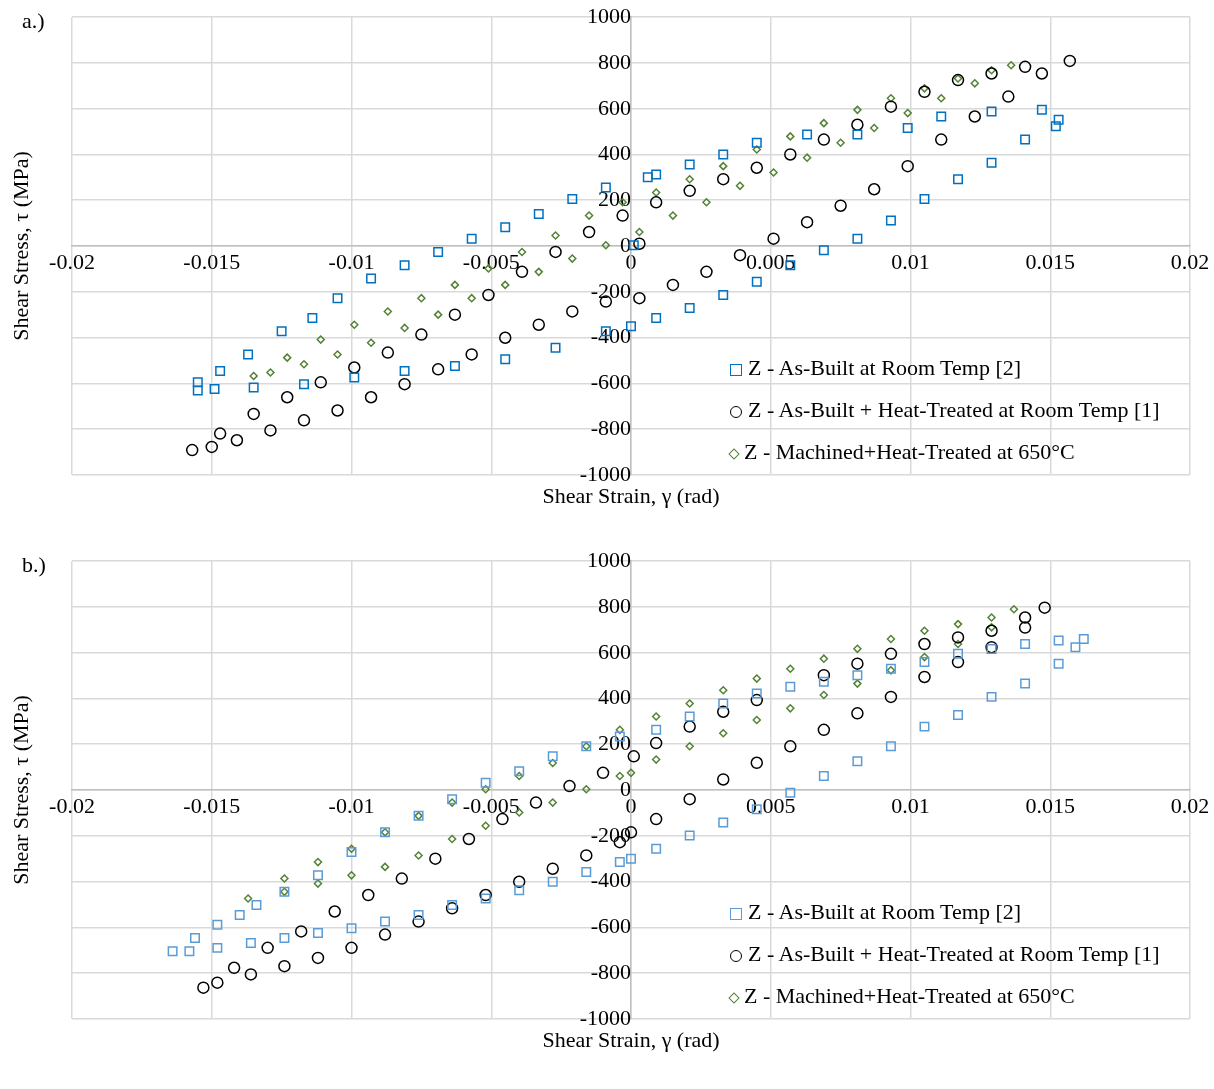 The height and width of the screenshot is (1089, 1214). What do you see at coordinates (610, 290) in the screenshot?
I see `y-tick-label: -200` at bounding box center [610, 290].